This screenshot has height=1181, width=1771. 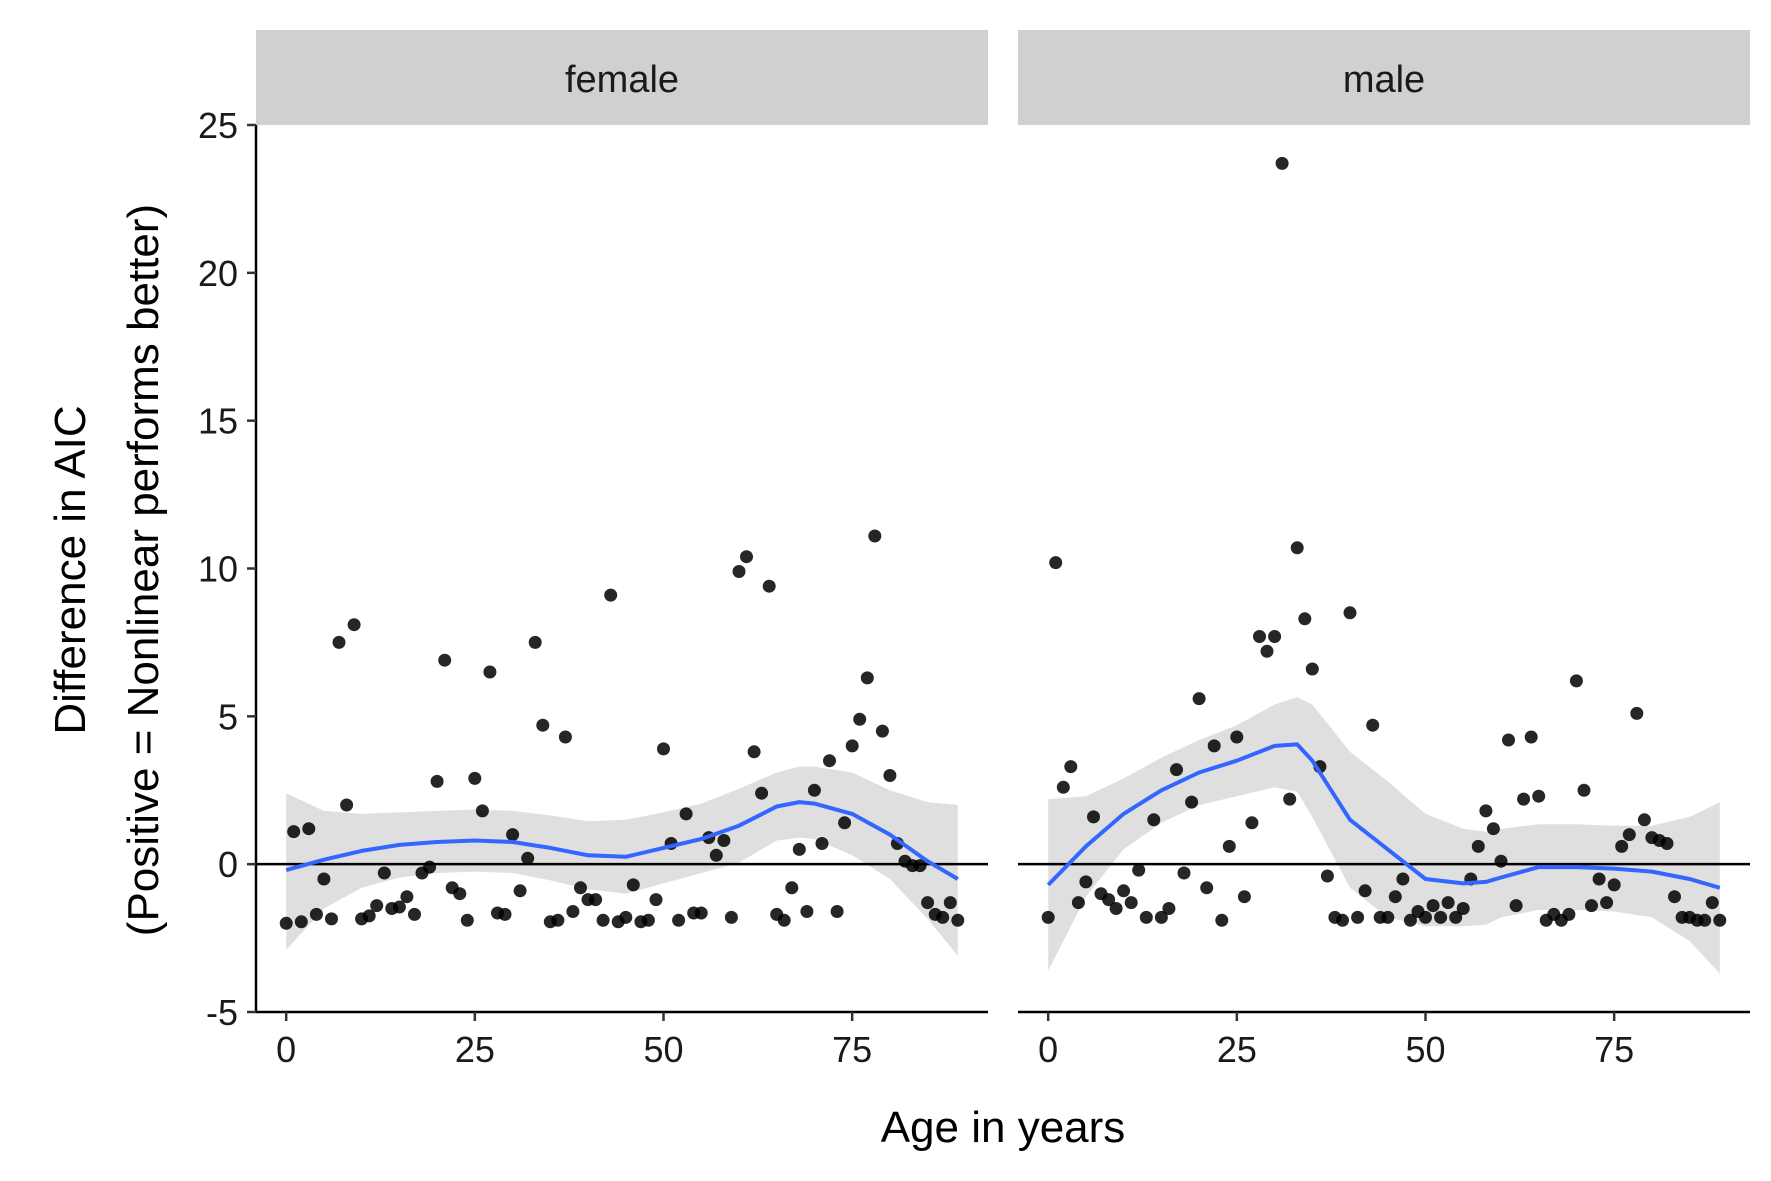 What do you see at coordinates (222, 1012) in the screenshot?
I see `y-tick-label: -5` at bounding box center [222, 1012].